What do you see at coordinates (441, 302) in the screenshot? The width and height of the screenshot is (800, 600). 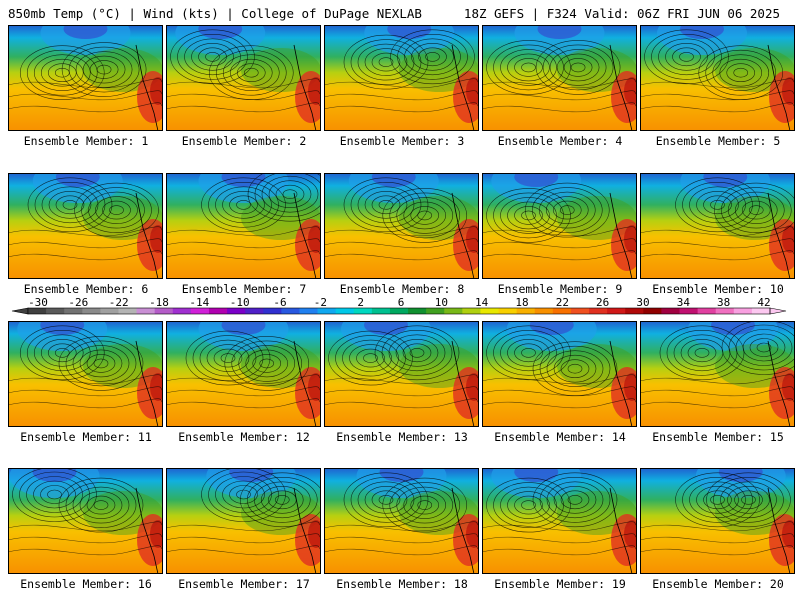 I see `colorbar-tick-label: 10` at bounding box center [441, 302].